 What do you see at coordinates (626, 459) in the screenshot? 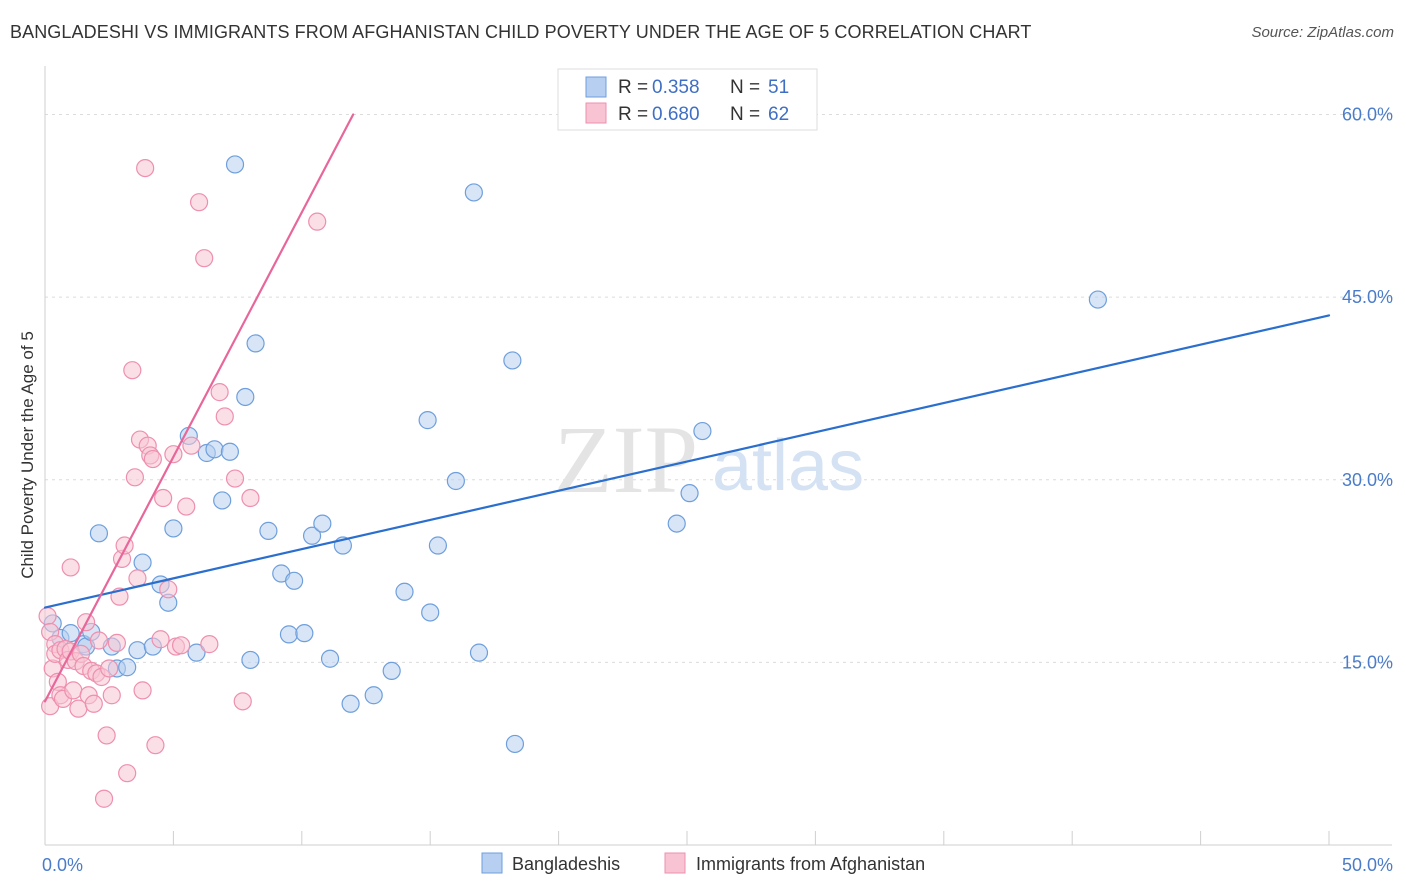
I see `watermark-zip: ZIP` at bounding box center [626, 459].